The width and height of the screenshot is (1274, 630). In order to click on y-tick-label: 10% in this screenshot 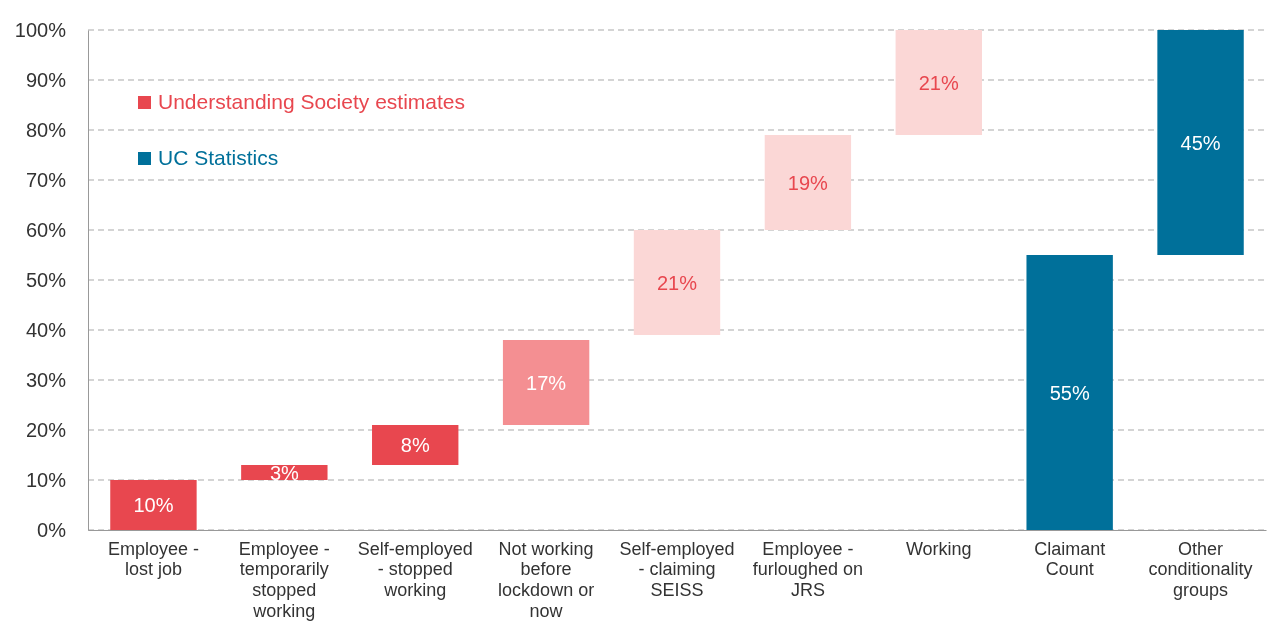, I will do `click(46, 479)`.